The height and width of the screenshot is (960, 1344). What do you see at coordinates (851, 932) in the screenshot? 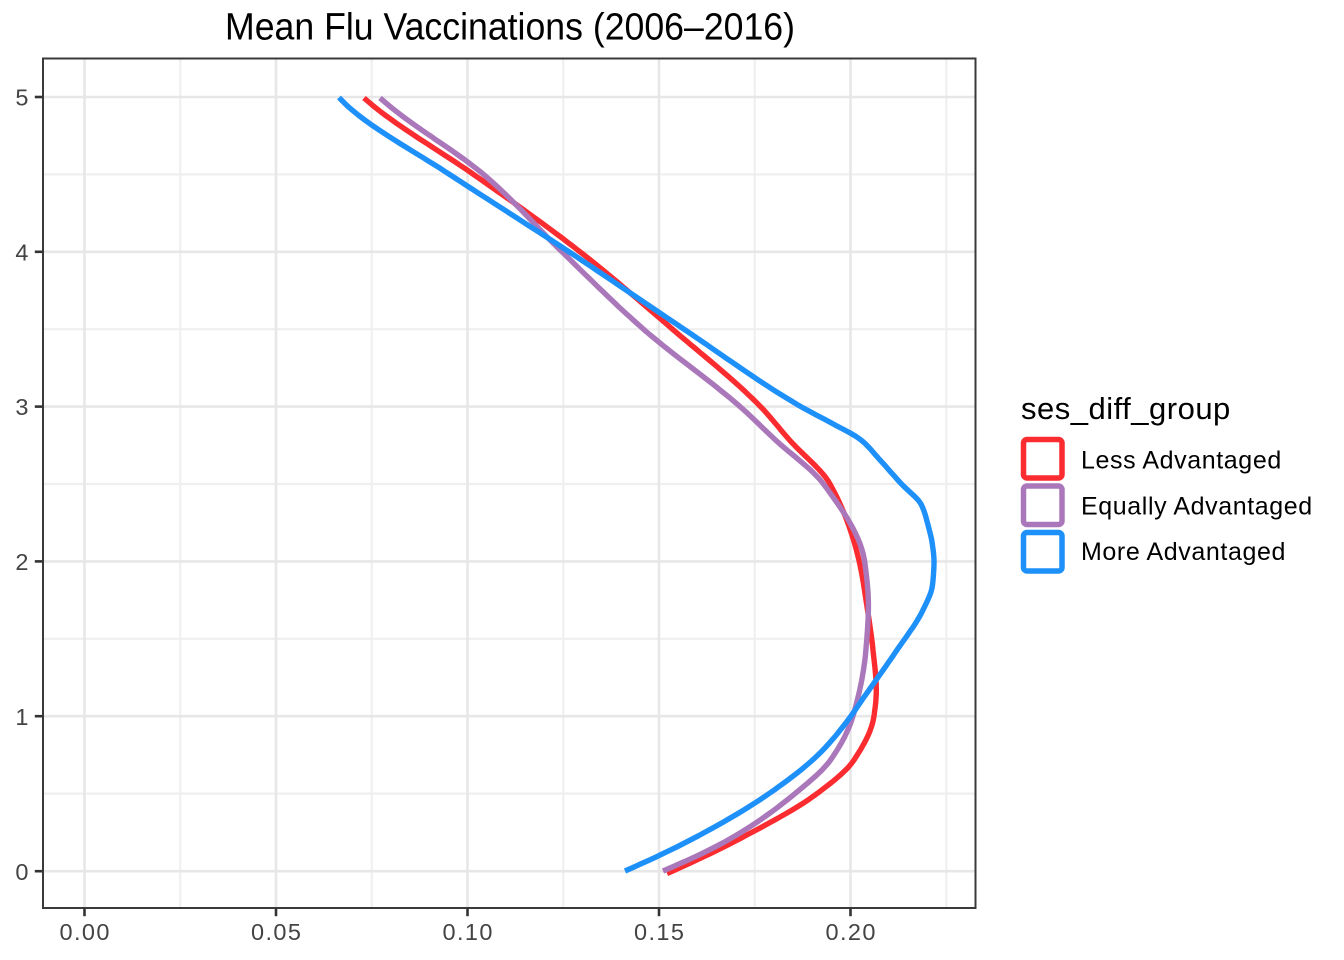
I see `svg-text: 0.20` at bounding box center [851, 932].